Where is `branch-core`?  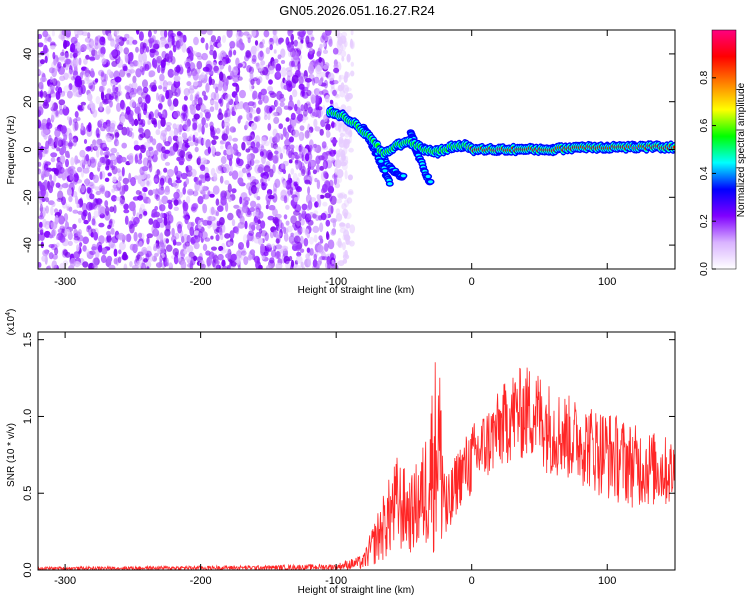 branch-core is located at coordinates (430, 182).